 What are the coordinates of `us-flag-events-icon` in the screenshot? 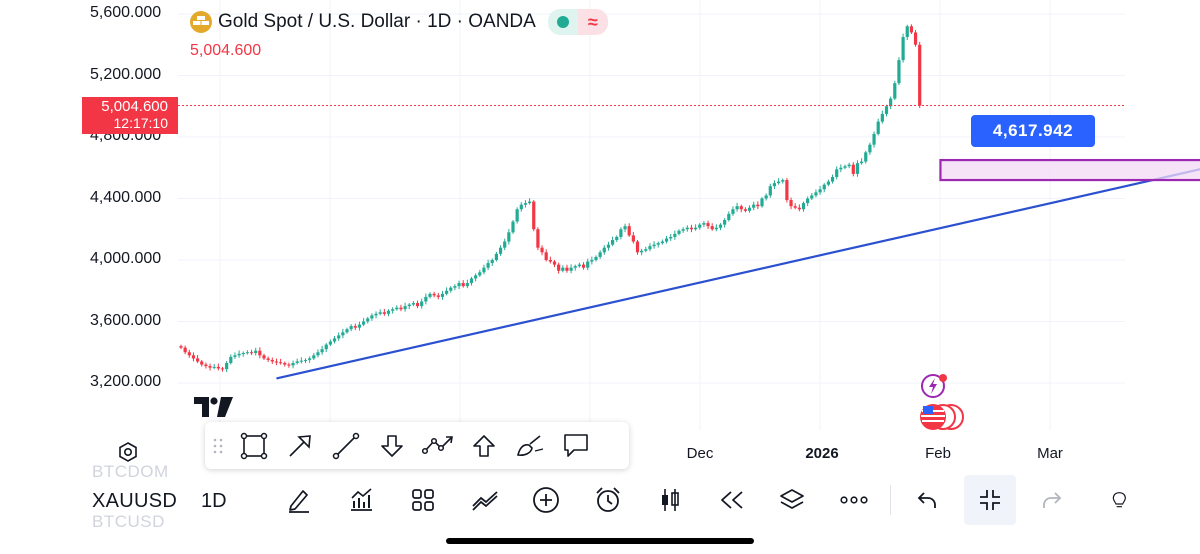 It's located at (942, 417).